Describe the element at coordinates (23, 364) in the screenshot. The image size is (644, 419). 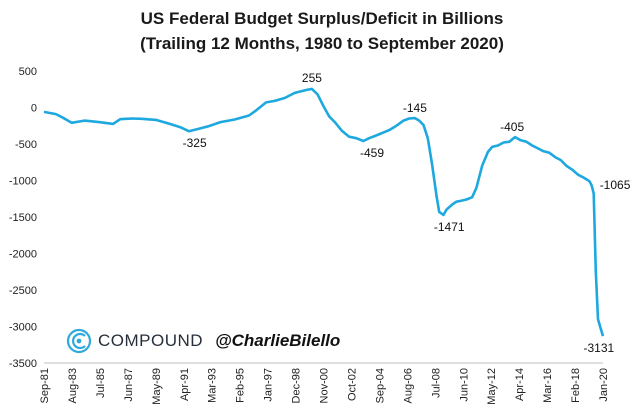
I see `y-tick-label: -3500` at that location.